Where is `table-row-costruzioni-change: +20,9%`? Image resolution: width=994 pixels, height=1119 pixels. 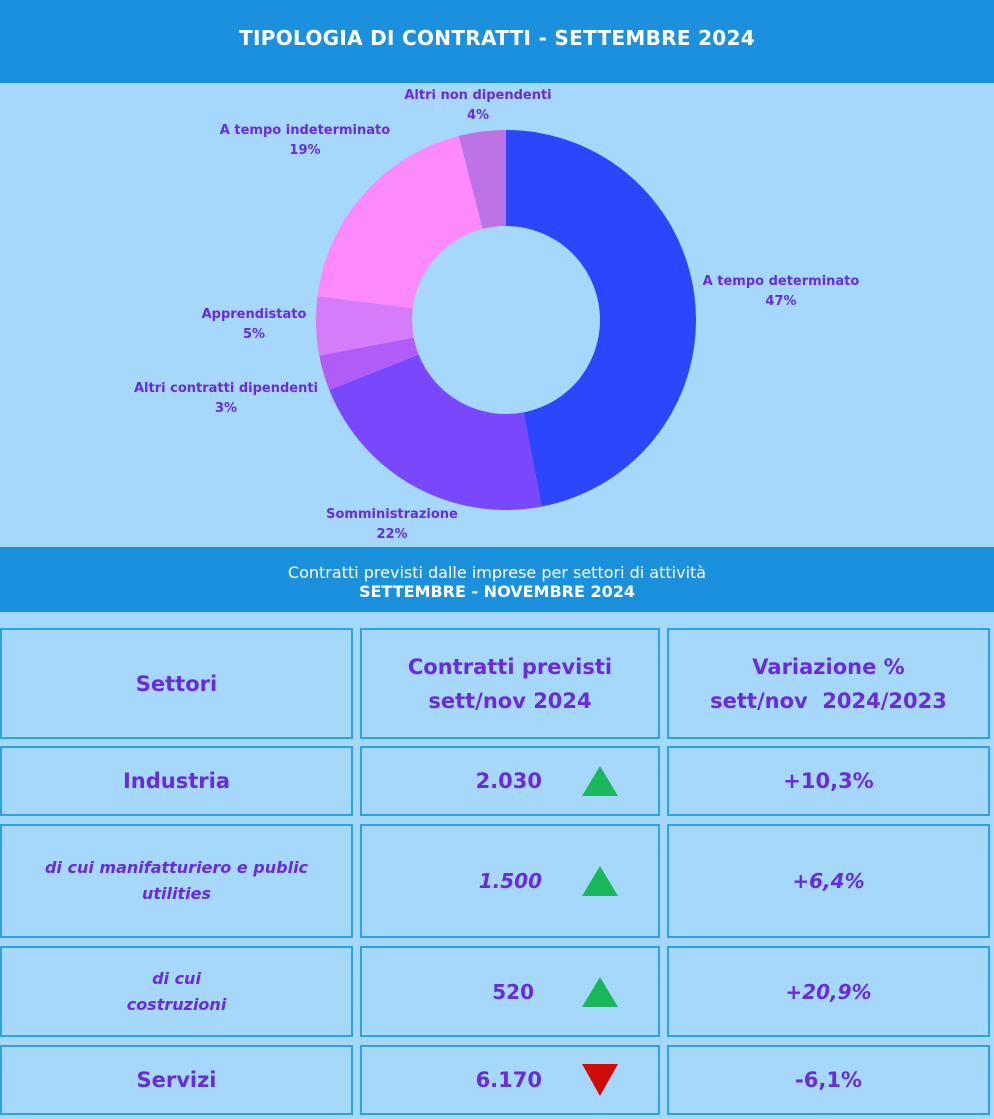
table-row-costruzioni-change: +20,9% is located at coordinates (828, 991).